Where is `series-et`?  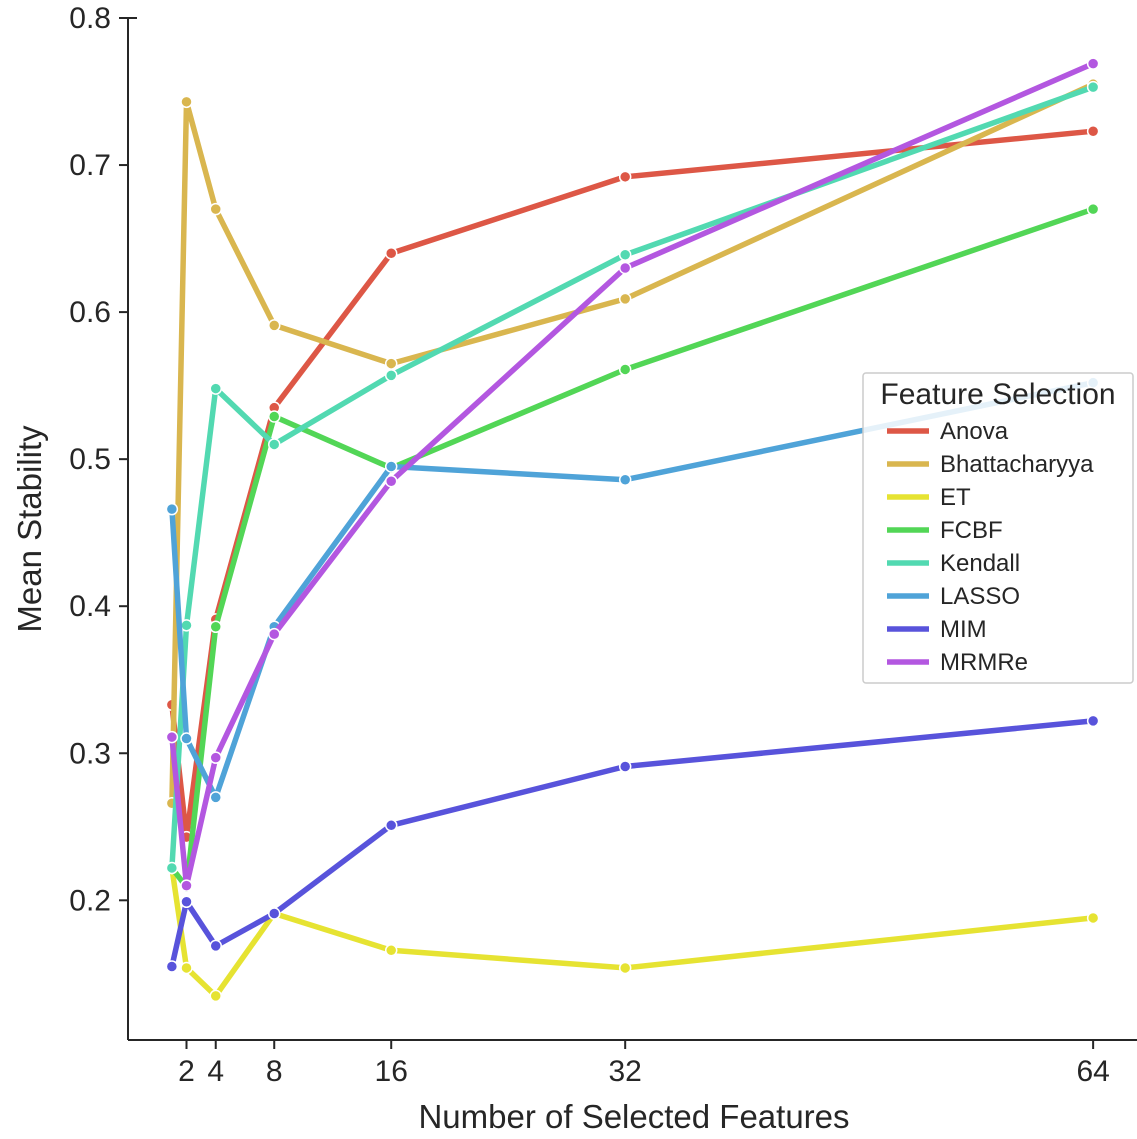 series-et is located at coordinates (632, 932).